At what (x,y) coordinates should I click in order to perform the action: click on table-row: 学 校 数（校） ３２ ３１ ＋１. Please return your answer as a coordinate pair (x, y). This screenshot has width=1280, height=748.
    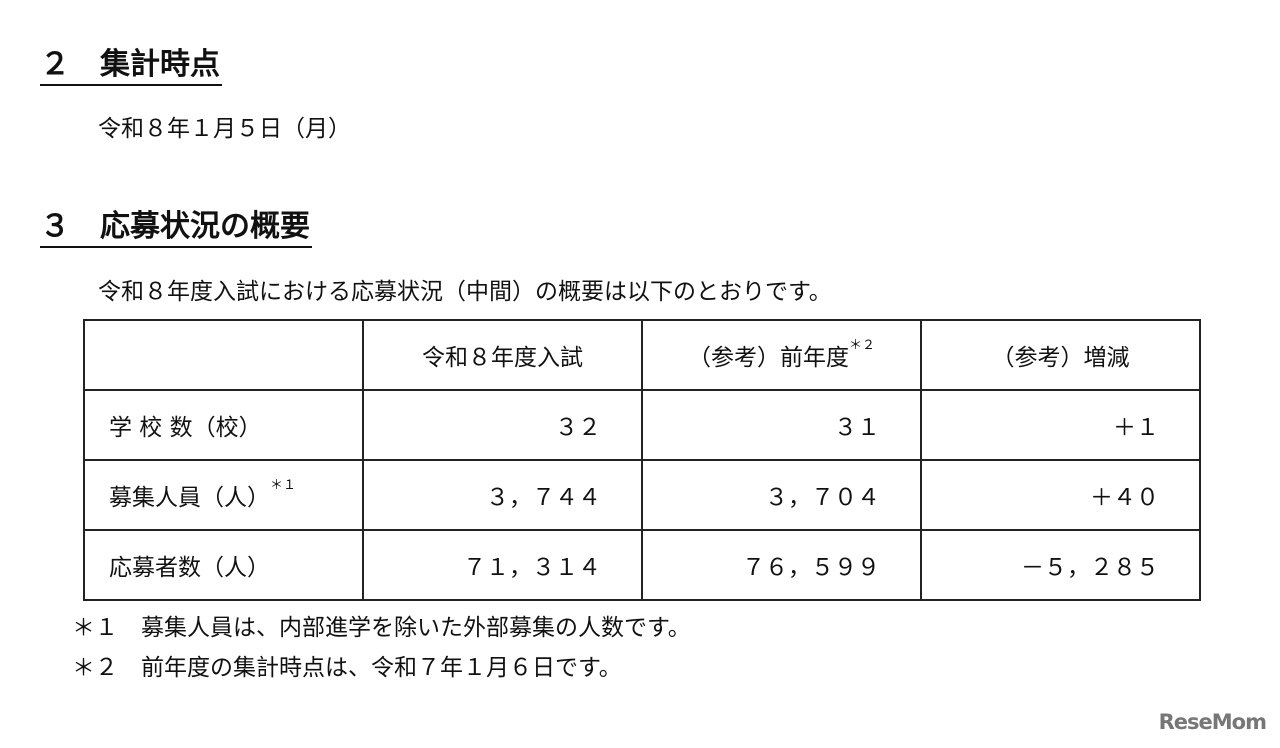
    Looking at the image, I should click on (642, 425).